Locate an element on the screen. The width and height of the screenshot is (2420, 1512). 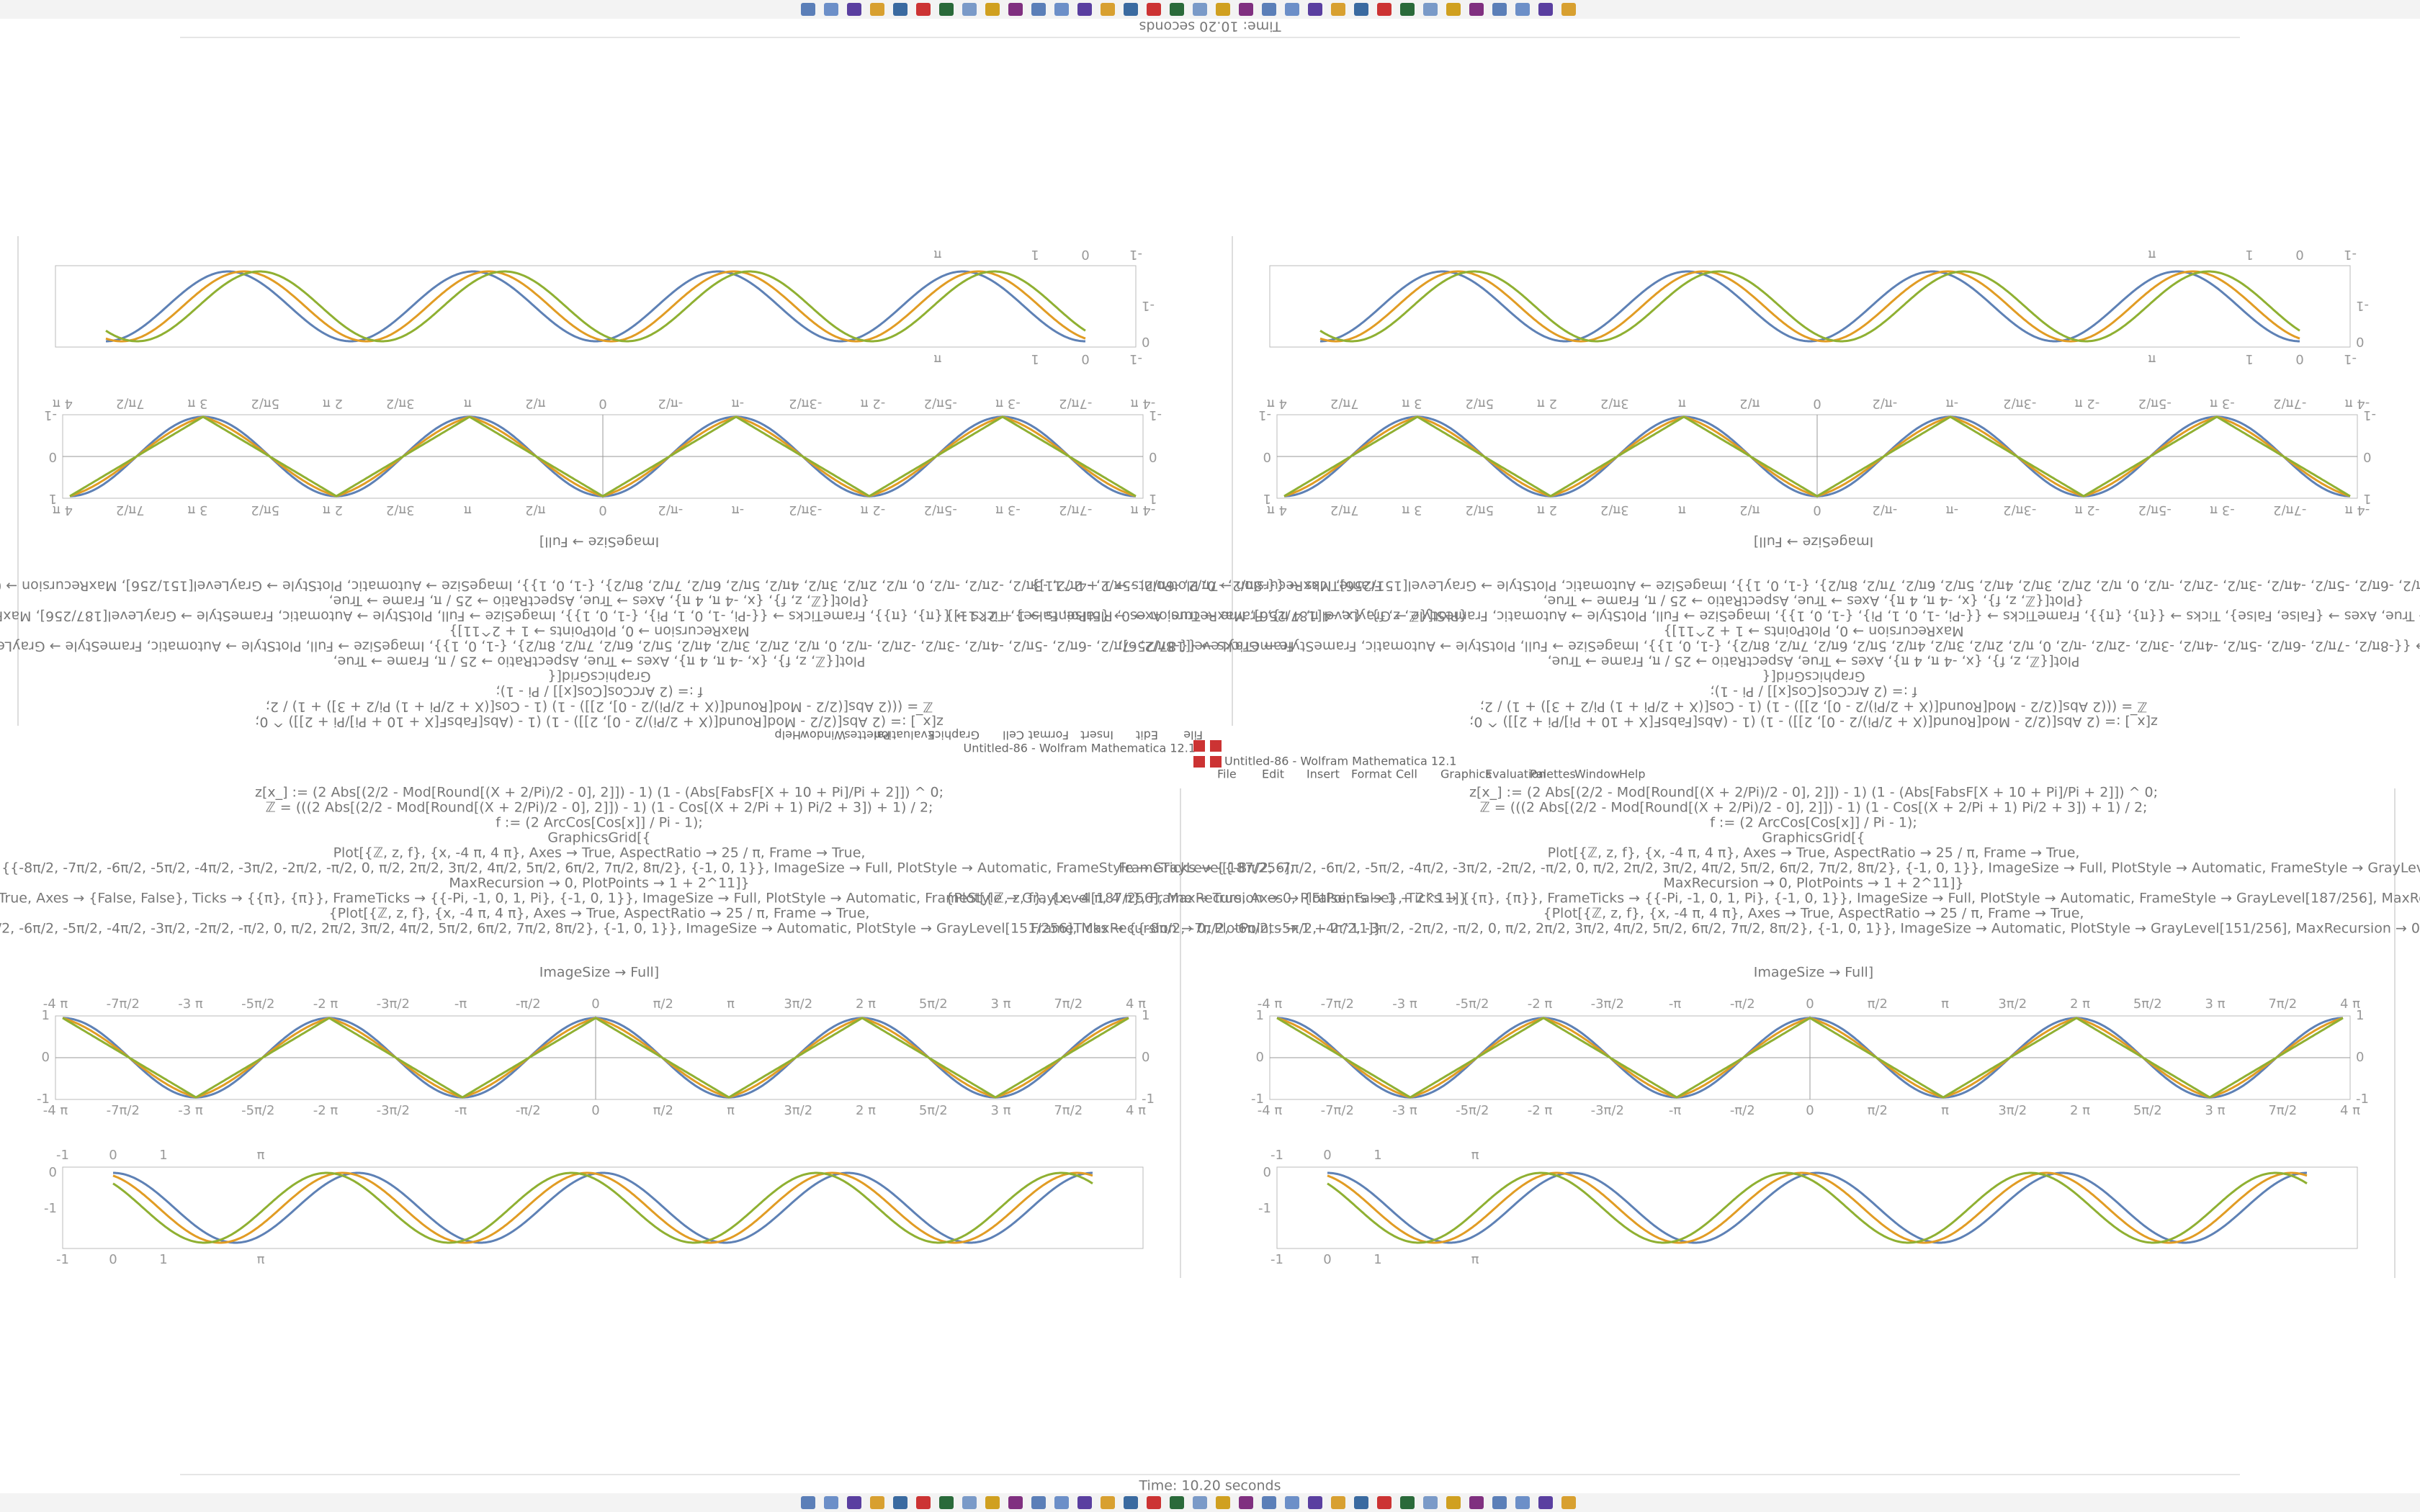
x-tick-label: -7π/2 is located at coordinates (124, 1004).